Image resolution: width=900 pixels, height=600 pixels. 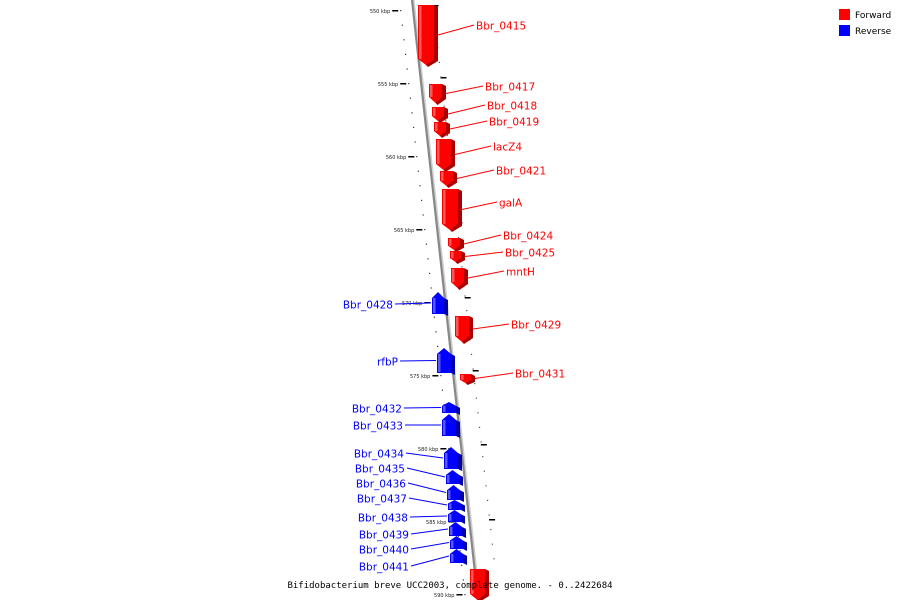 I want to click on gene-label: Bbr_0428, so click(x=368, y=306).